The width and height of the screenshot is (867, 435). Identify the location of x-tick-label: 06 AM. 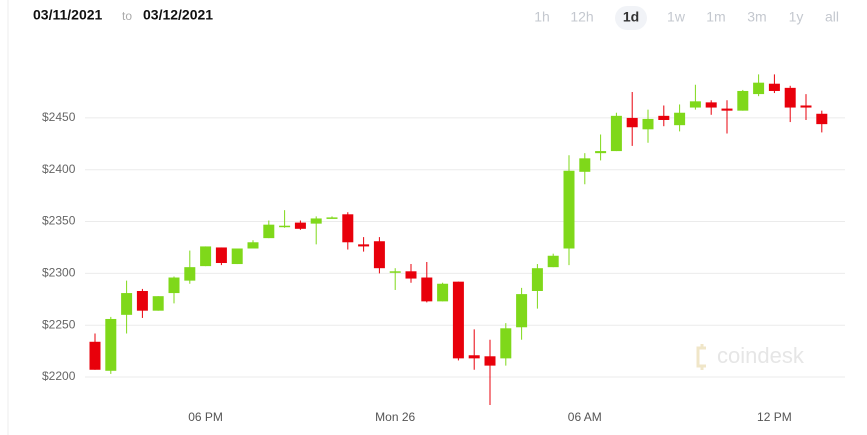
(585, 417).